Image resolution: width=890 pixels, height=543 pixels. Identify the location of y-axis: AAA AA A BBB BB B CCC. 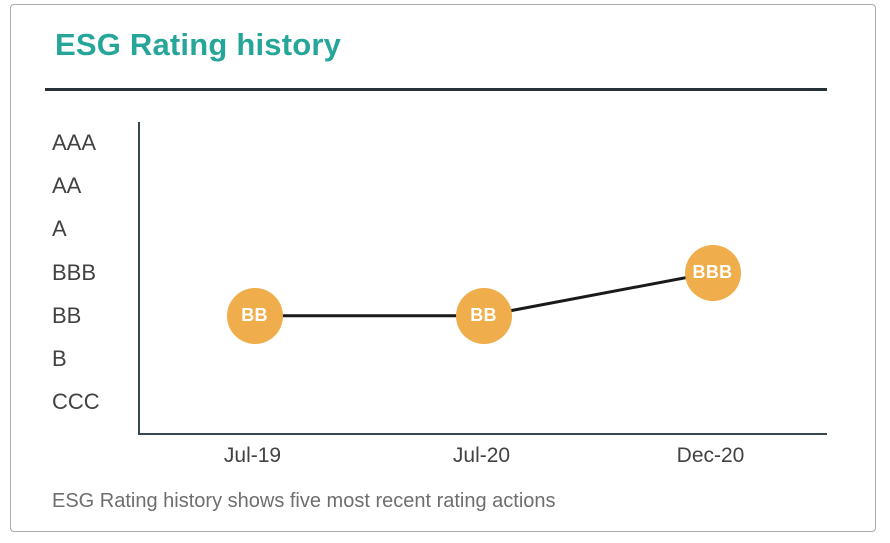
(94, 277).